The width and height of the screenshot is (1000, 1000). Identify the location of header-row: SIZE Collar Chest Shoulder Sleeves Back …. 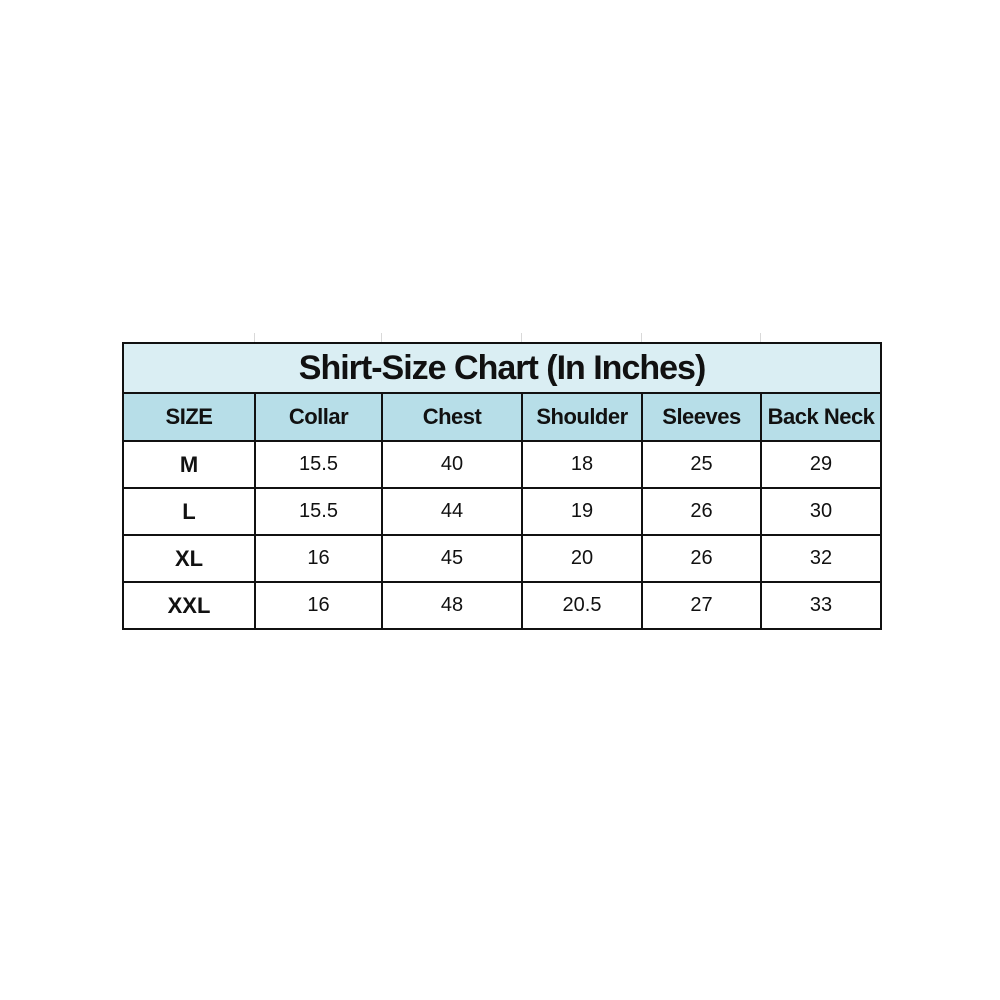
(502, 417).